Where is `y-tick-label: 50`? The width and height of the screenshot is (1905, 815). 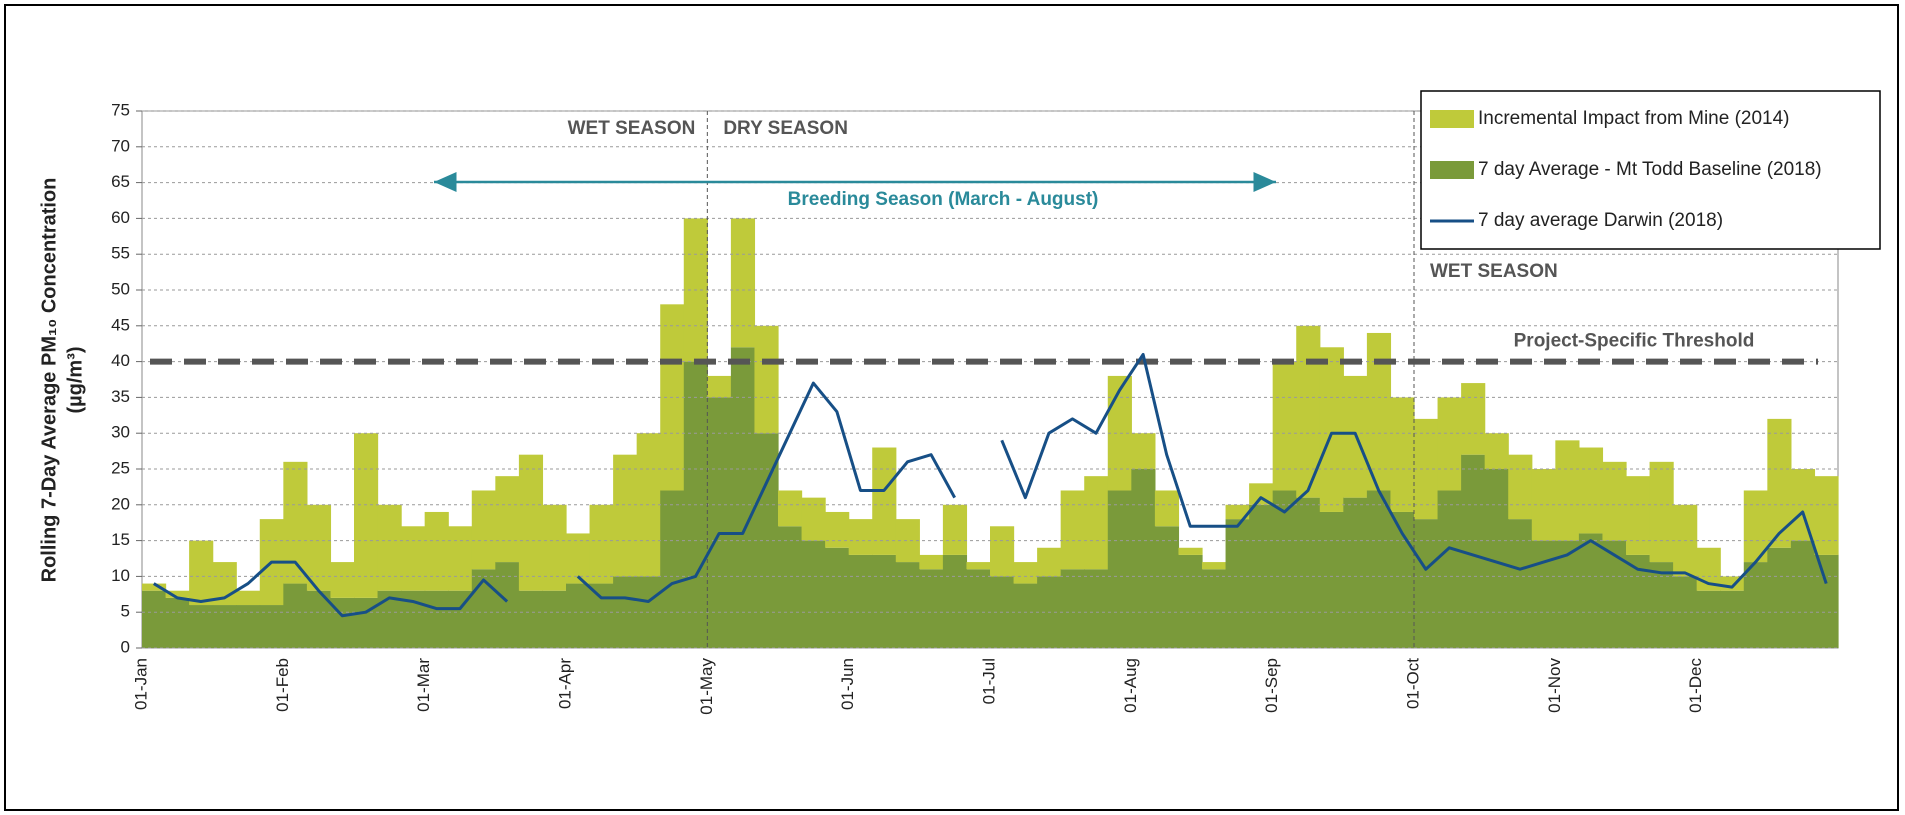
y-tick-label: 50 is located at coordinates (120, 288).